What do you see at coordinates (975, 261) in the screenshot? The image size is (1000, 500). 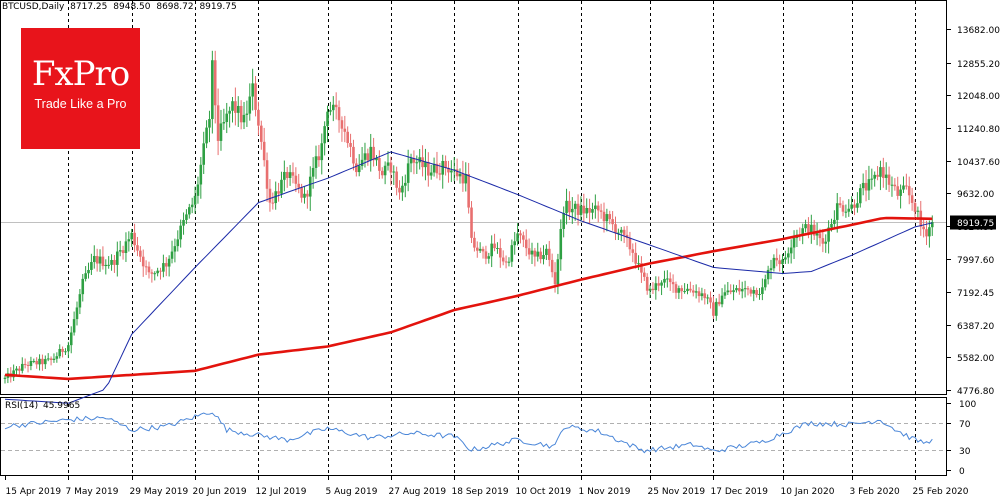 I see `y-tick-label: 7997.60` at bounding box center [975, 261].